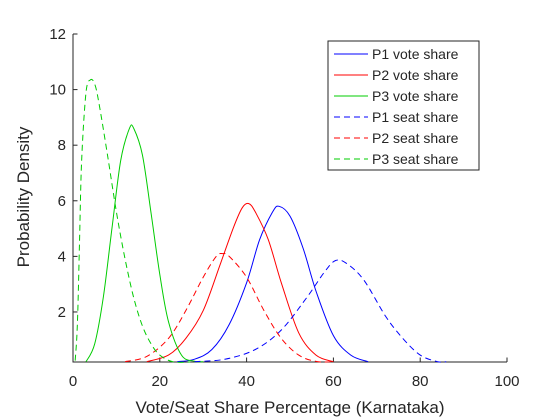 This screenshot has width=560, height=420. Describe the element at coordinates (294, 373) in the screenshot. I see `x-ticks: 0 20 40 60 80 100` at that location.